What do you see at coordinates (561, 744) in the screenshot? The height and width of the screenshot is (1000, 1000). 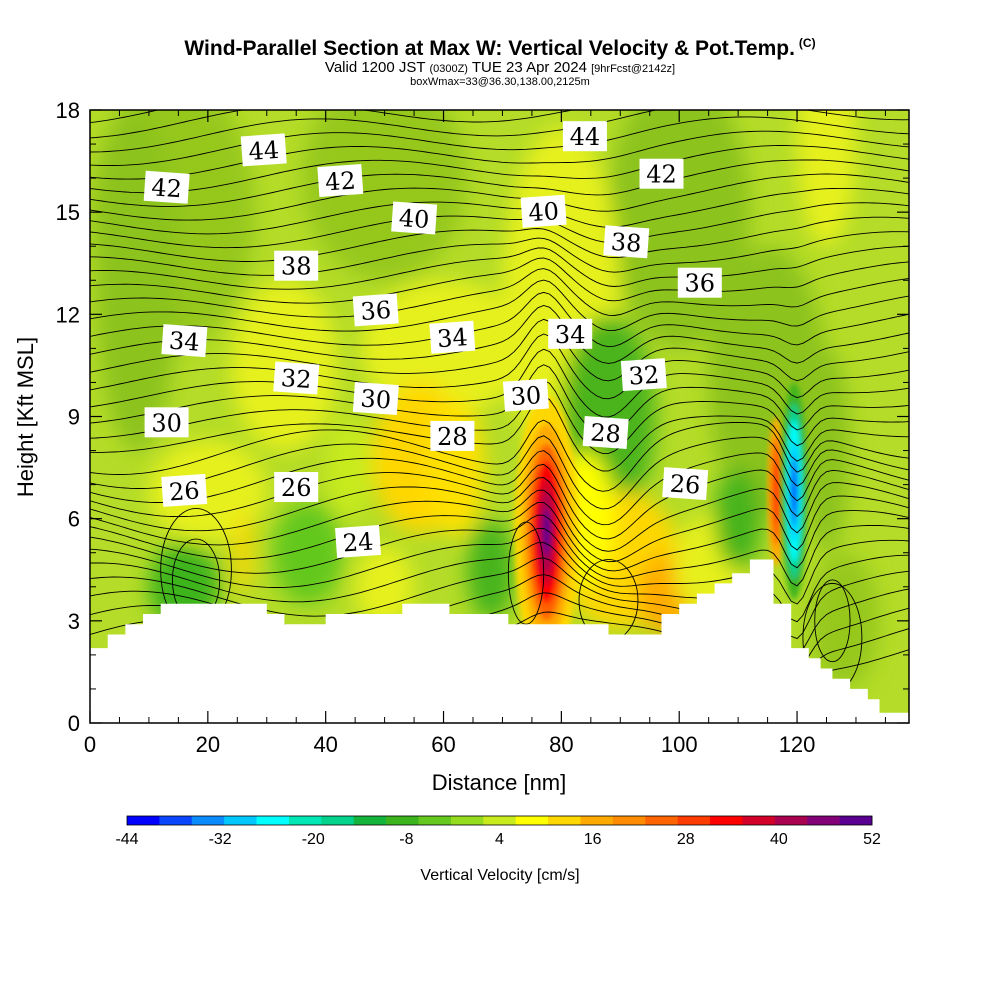 I see `x-tick-label: 80` at bounding box center [561, 744].